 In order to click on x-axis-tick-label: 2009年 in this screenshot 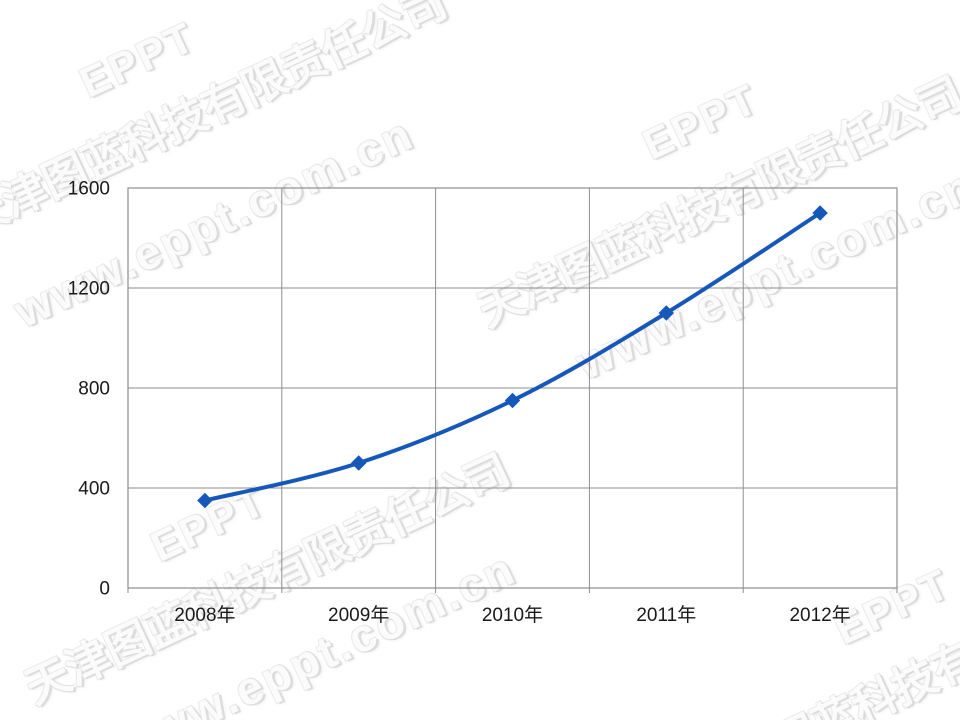, I will do `click(358, 615)`.